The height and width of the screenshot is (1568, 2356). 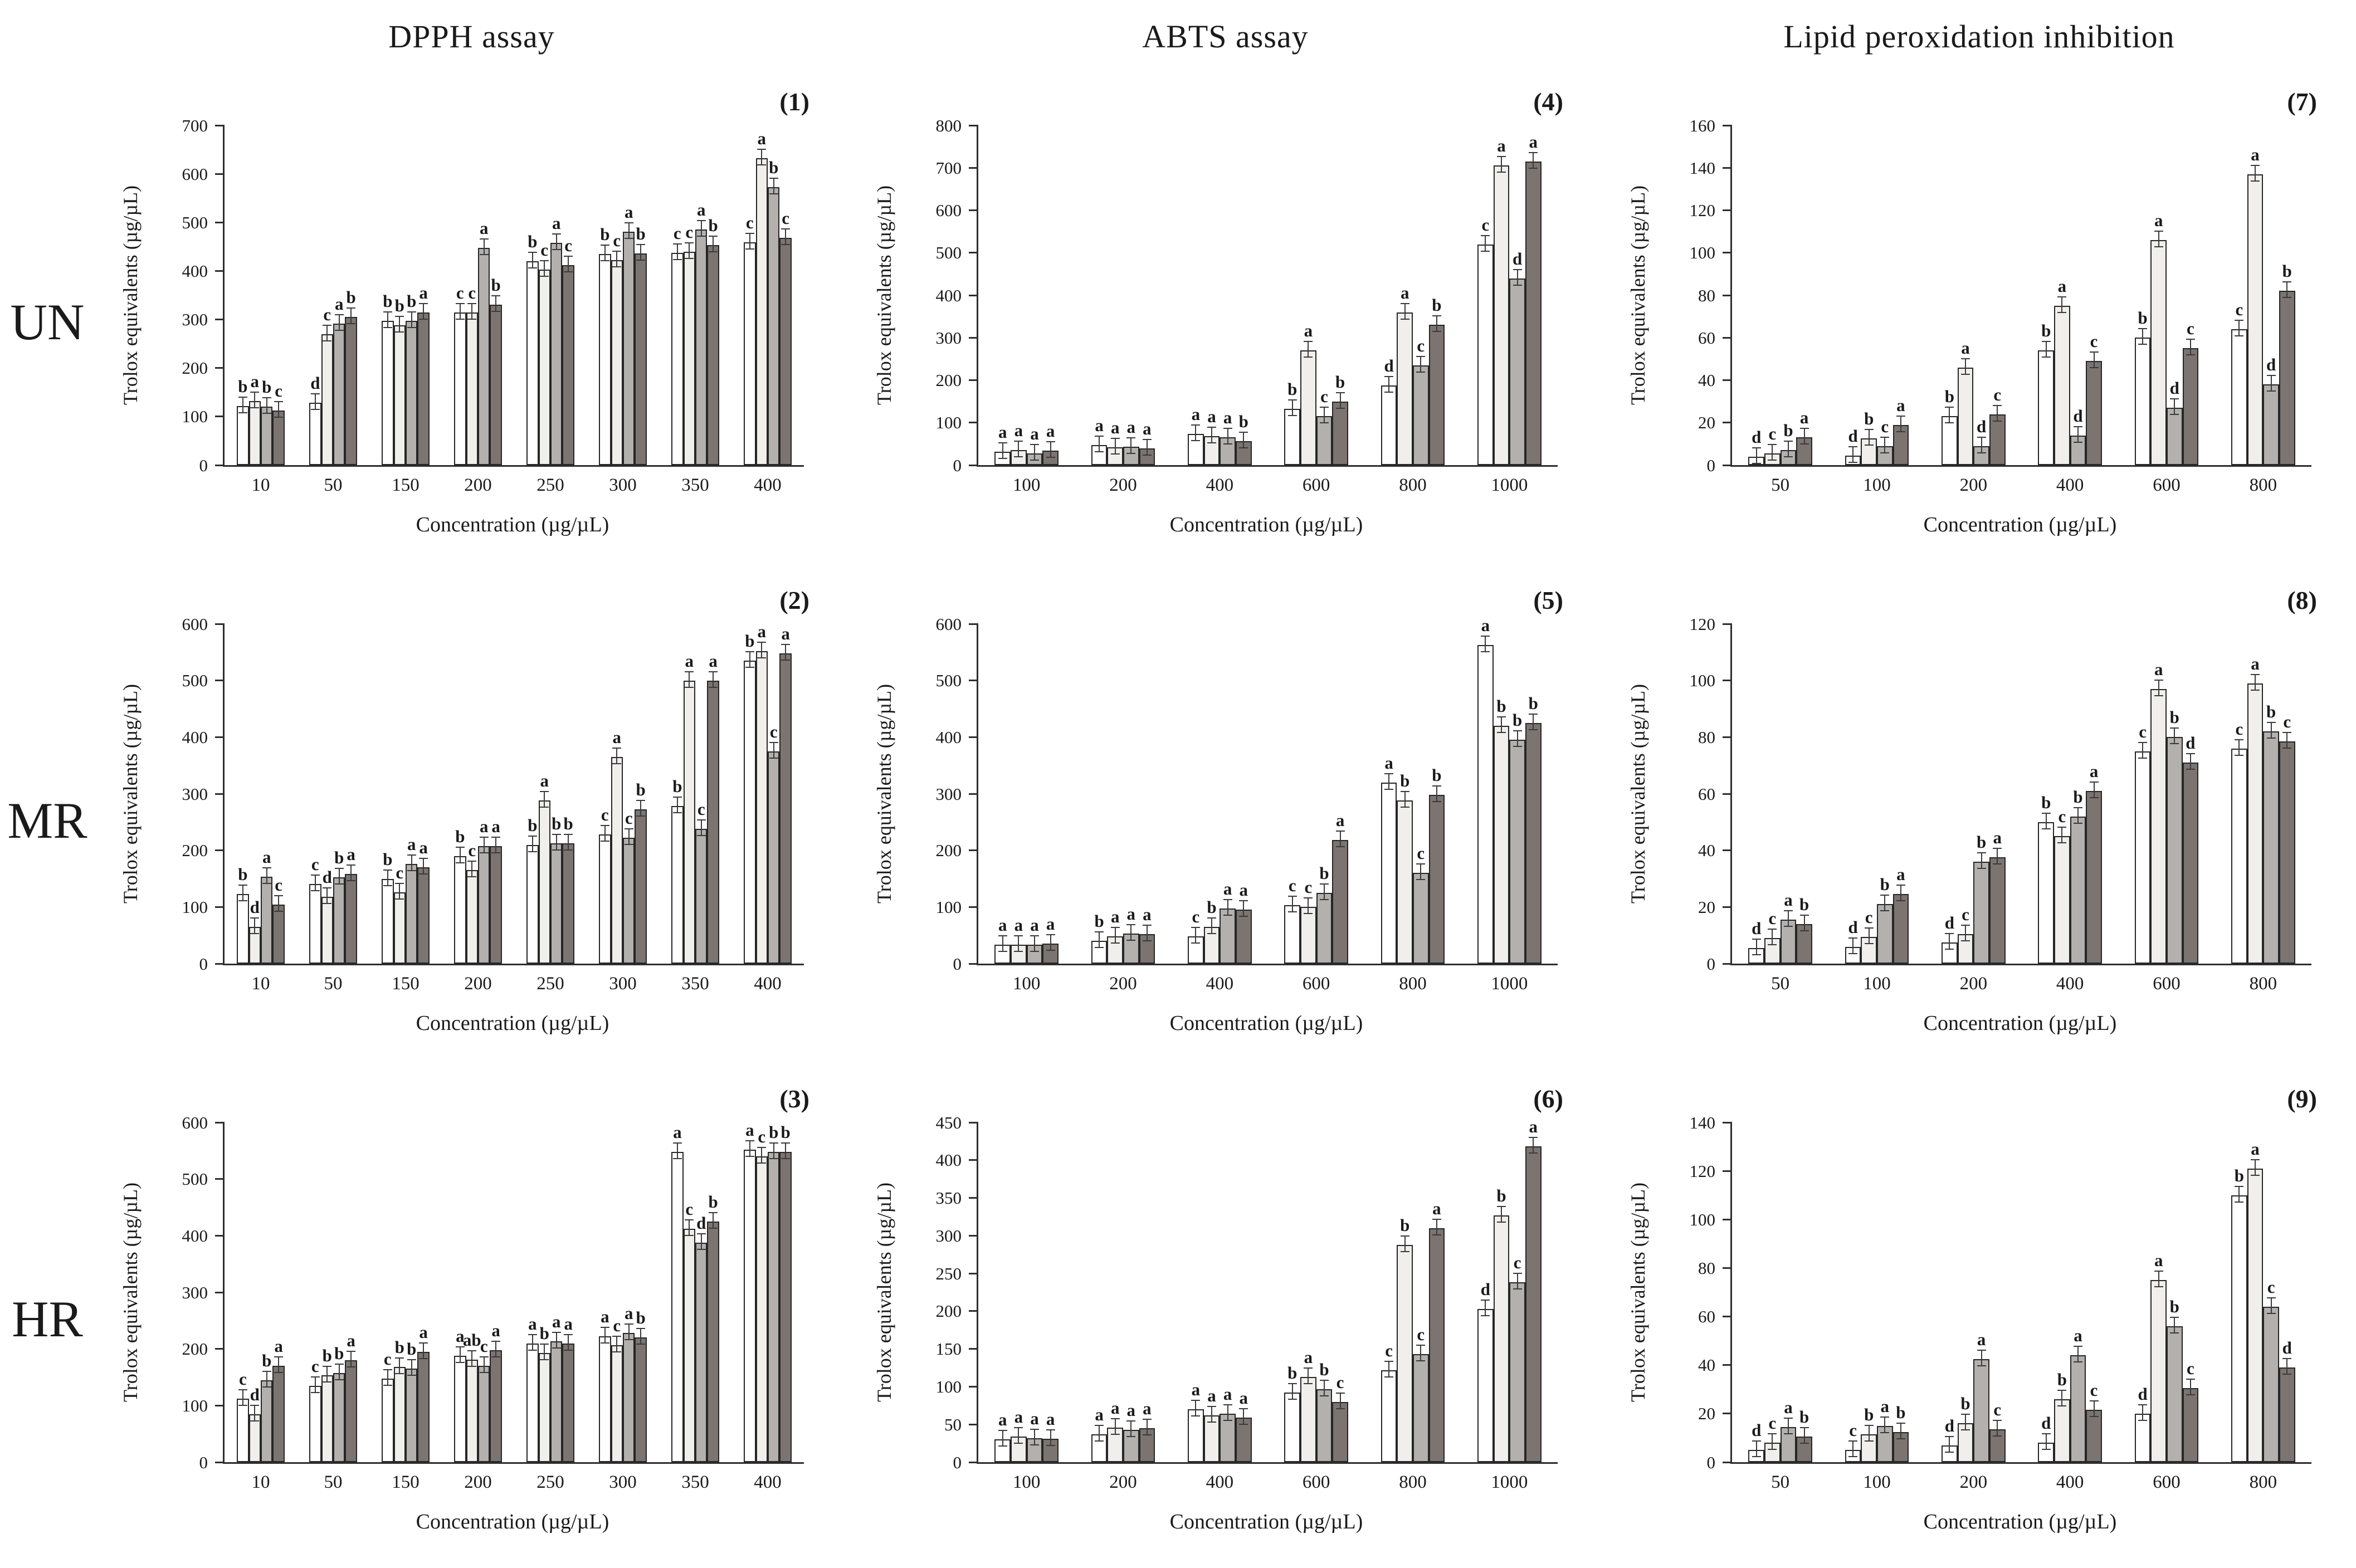 I want to click on y-tick-label: 120, so click(x=1702, y=624).